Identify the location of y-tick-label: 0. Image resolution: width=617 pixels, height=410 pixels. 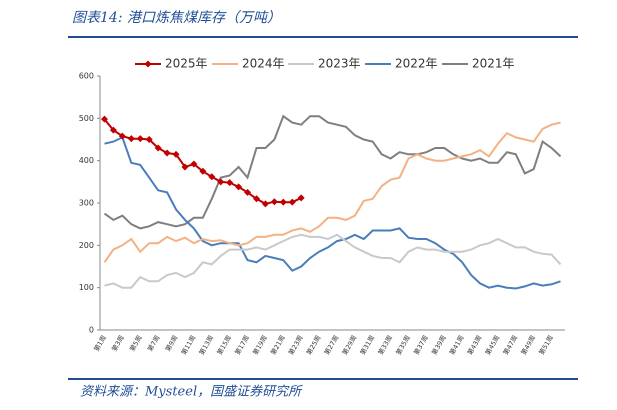
(91, 330).